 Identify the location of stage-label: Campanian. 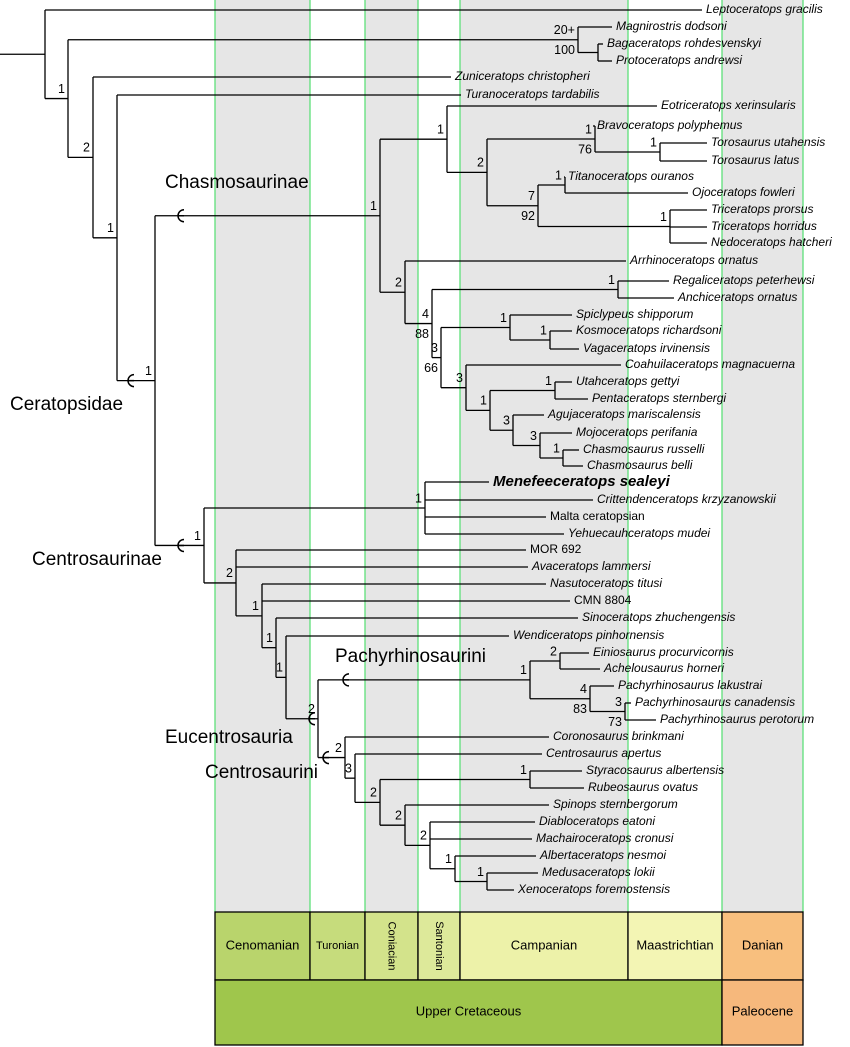
(544, 944).